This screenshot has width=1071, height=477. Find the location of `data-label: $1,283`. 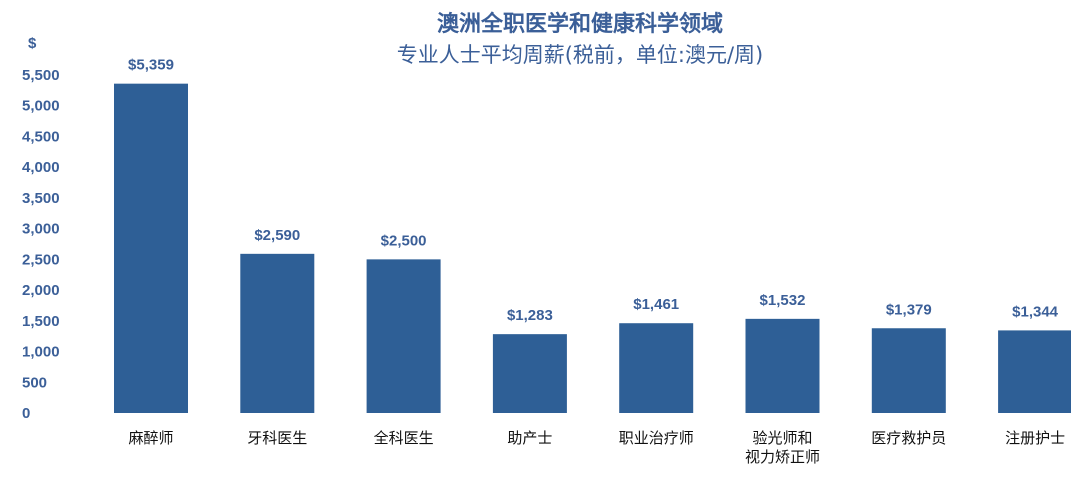

data-label: $1,283 is located at coordinates (530, 315).